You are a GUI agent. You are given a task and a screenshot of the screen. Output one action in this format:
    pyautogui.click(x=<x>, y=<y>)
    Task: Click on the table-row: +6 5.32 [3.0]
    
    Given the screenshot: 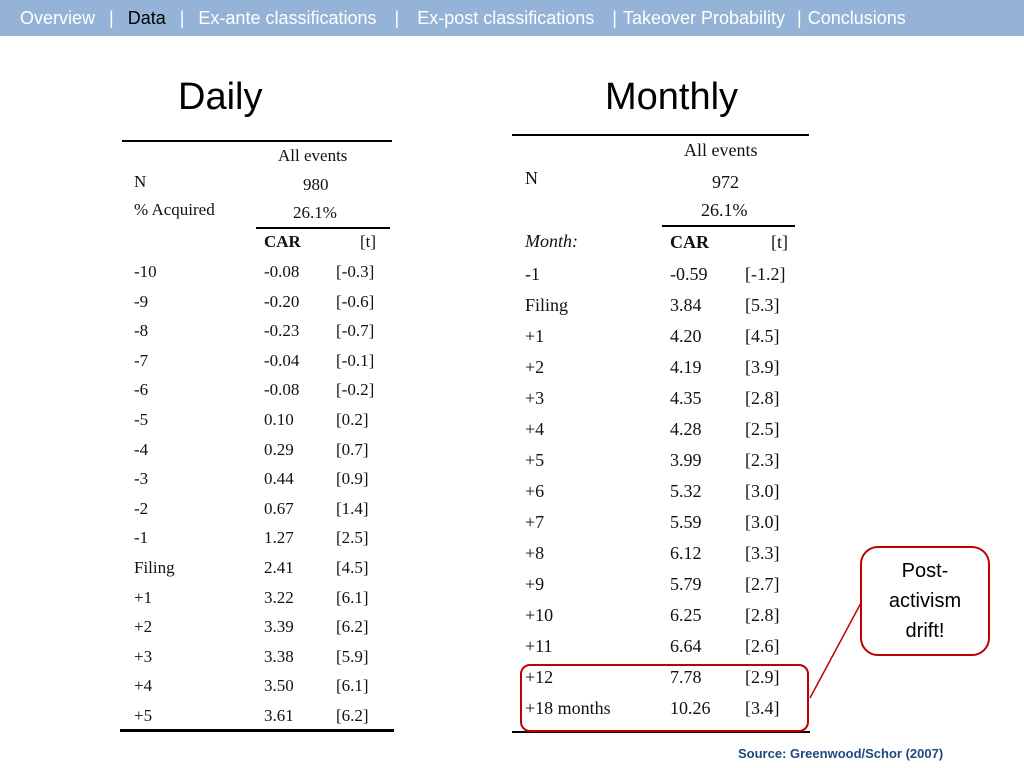 What is the action you would take?
    pyautogui.click(x=661, y=496)
    